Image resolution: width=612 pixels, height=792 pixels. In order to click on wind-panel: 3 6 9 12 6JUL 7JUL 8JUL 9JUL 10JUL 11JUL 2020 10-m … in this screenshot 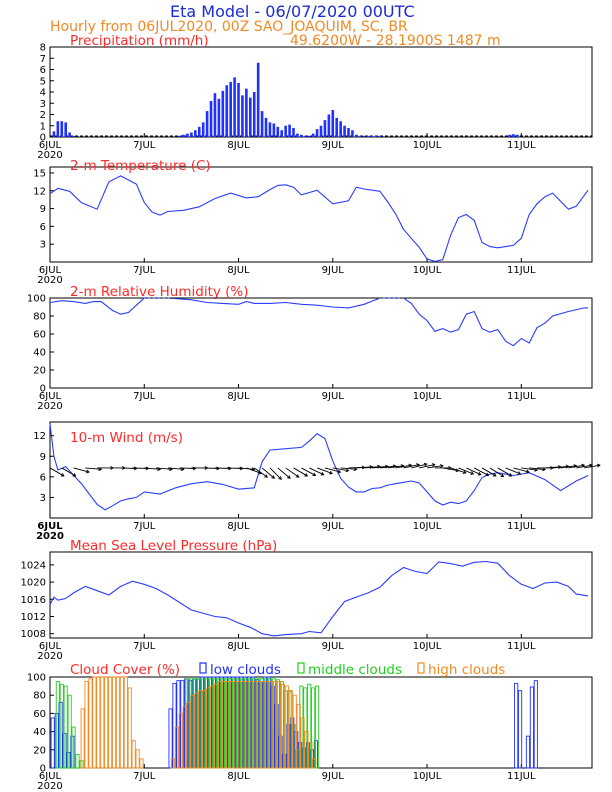, I will do `click(317, 481)`.